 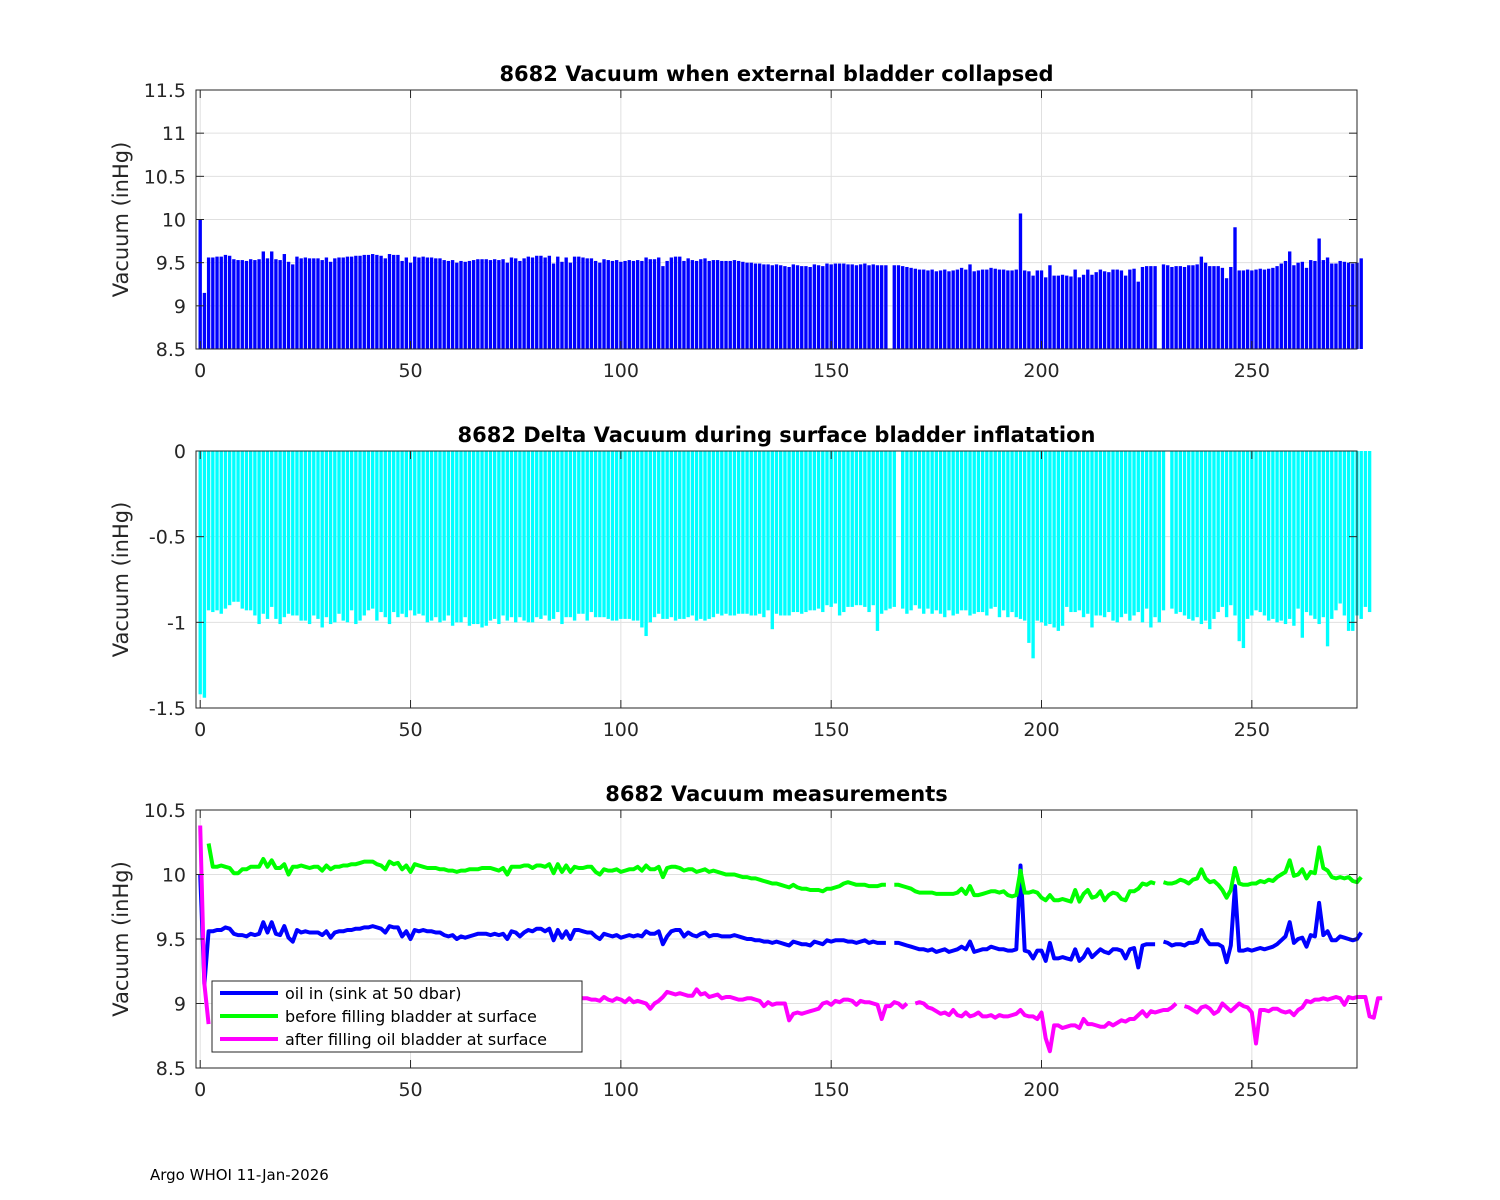 I want to click on x-tick-label: 150, so click(x=831, y=371).